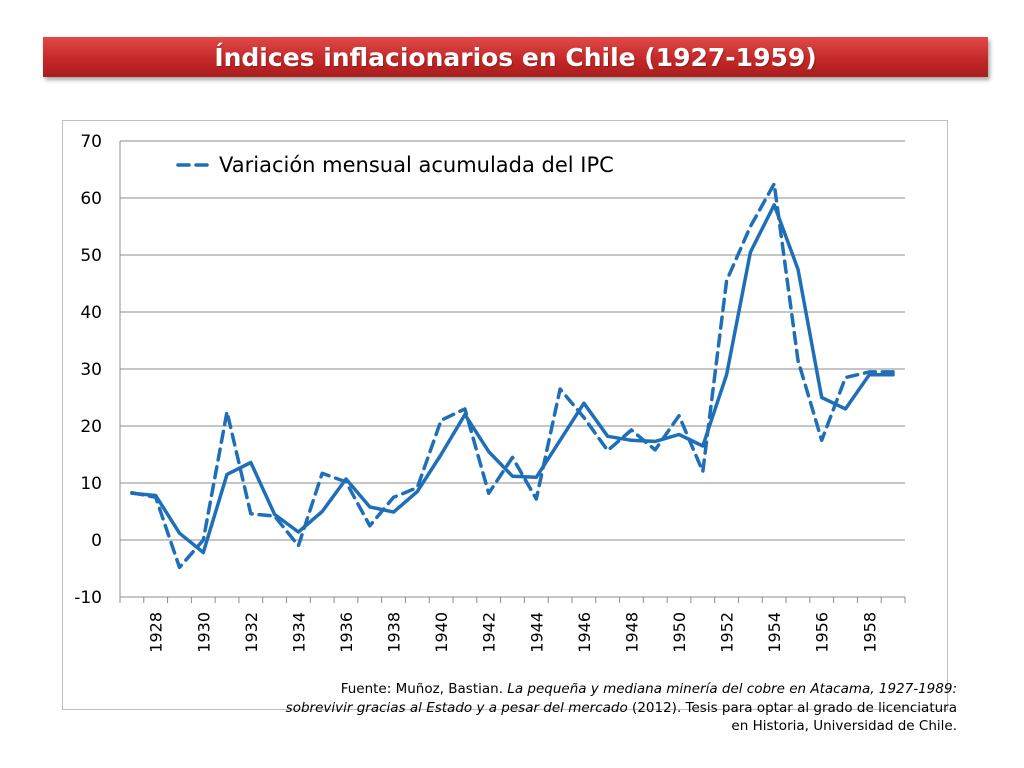  Describe the element at coordinates (679, 632) in the screenshot. I see `x-tick-label: 1950` at that location.